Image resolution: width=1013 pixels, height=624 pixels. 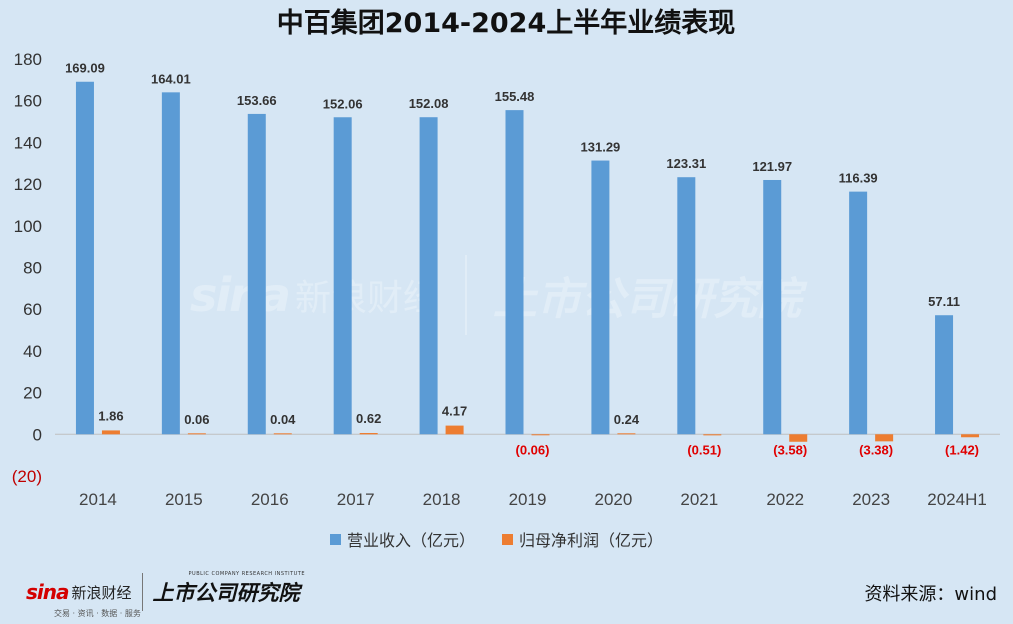 I want to click on y-tick-label: 100, so click(x=28, y=226).